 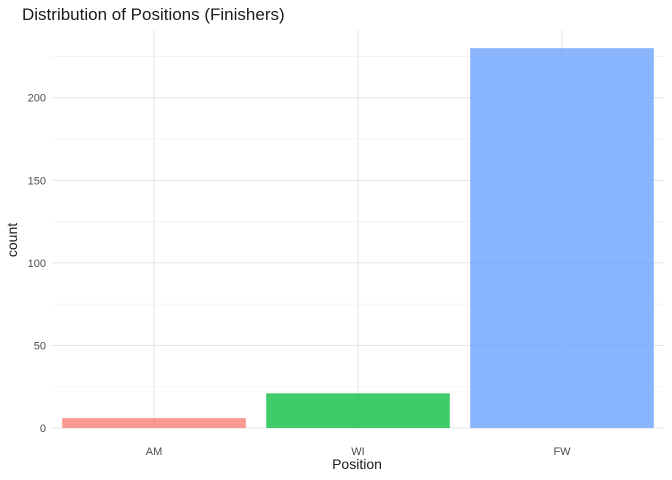 I want to click on y-tick-label: 100, so click(x=37, y=264).